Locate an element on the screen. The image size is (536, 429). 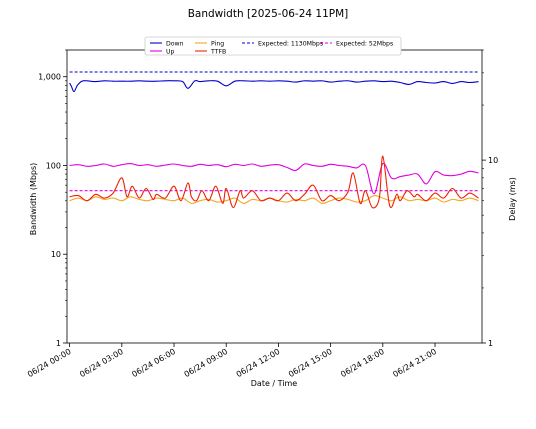
y-tick-label: 1,000 is located at coordinates (49, 77).